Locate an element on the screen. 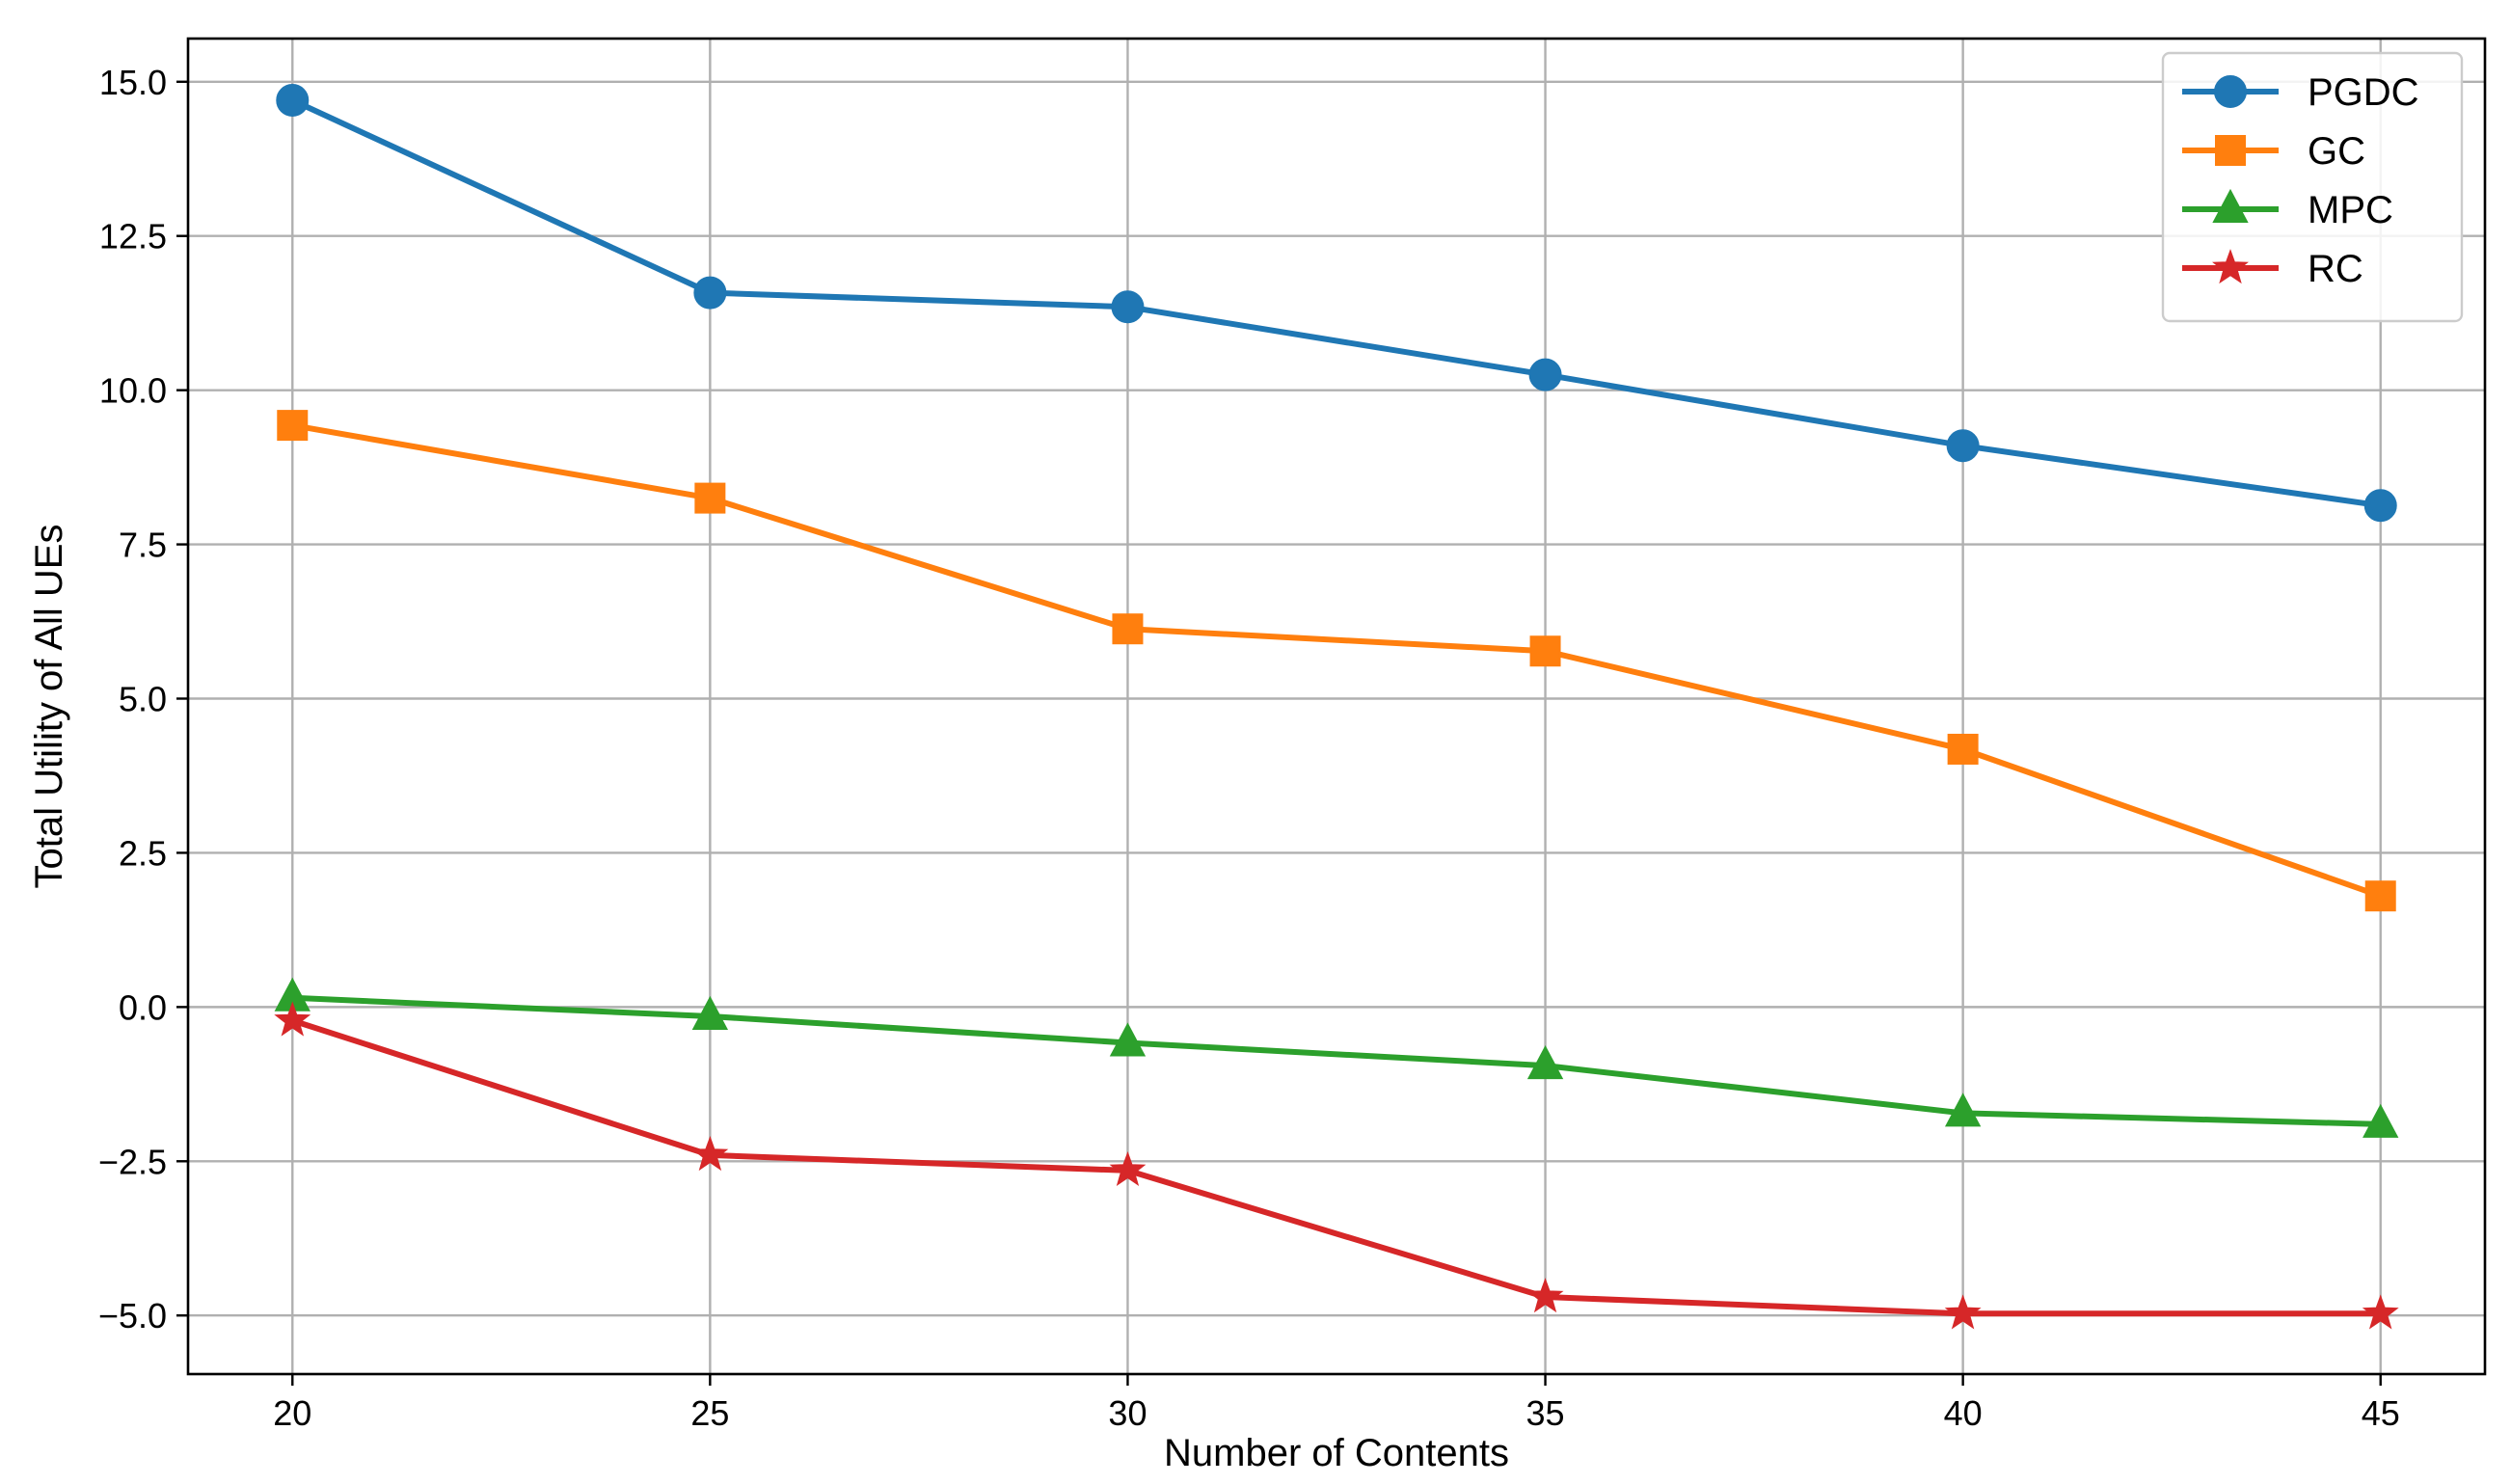  y-tick-label: 2.5 is located at coordinates (143, 853).